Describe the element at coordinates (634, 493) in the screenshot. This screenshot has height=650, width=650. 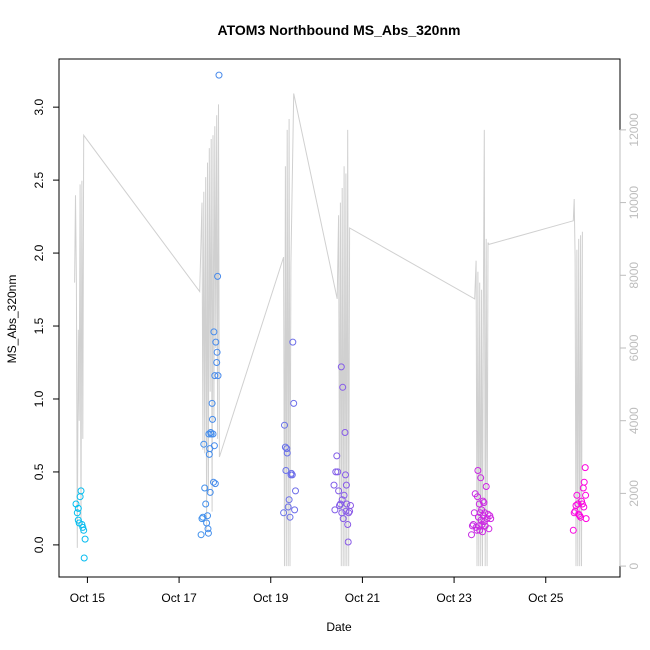
I see `y2-tick-label: 2000` at that location.